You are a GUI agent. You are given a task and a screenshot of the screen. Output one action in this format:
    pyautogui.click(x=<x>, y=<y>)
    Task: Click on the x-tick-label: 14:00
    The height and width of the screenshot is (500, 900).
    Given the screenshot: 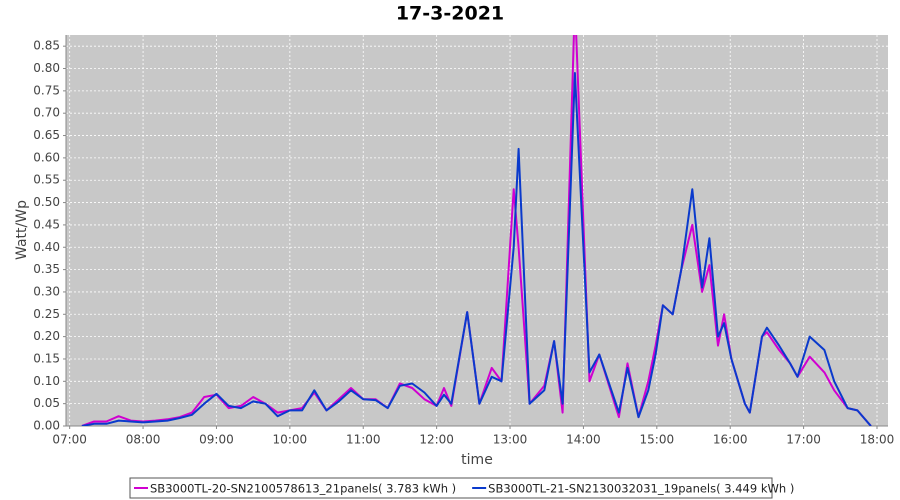 What is the action you would take?
    pyautogui.click(x=583, y=440)
    